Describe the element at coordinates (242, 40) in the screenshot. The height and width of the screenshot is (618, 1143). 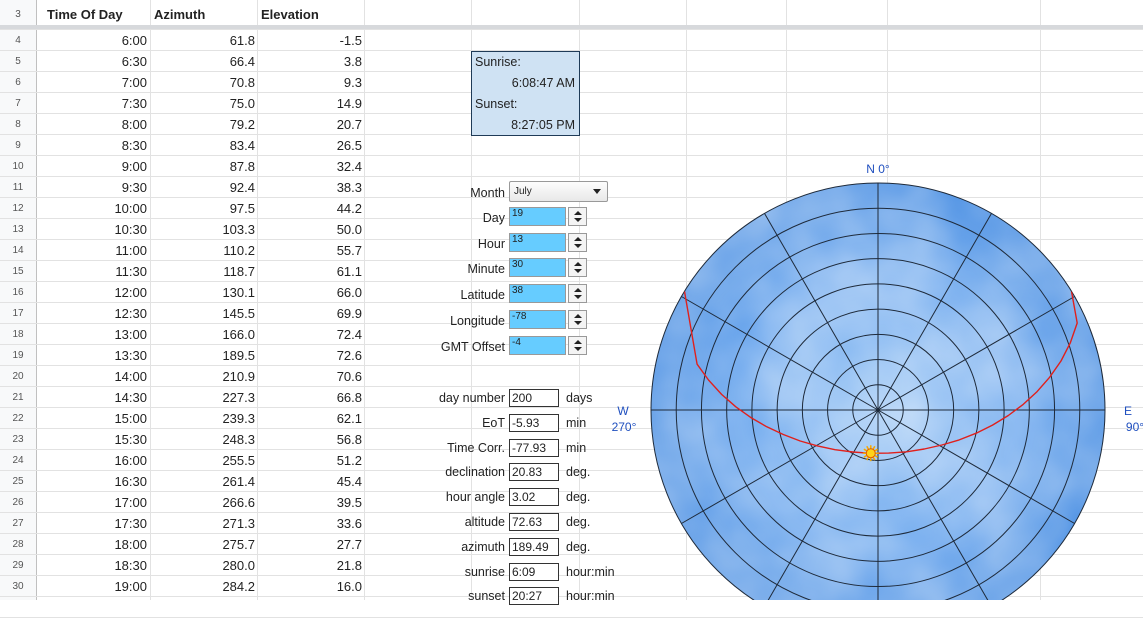
I see `cell-azimuth: 61.8` at that location.